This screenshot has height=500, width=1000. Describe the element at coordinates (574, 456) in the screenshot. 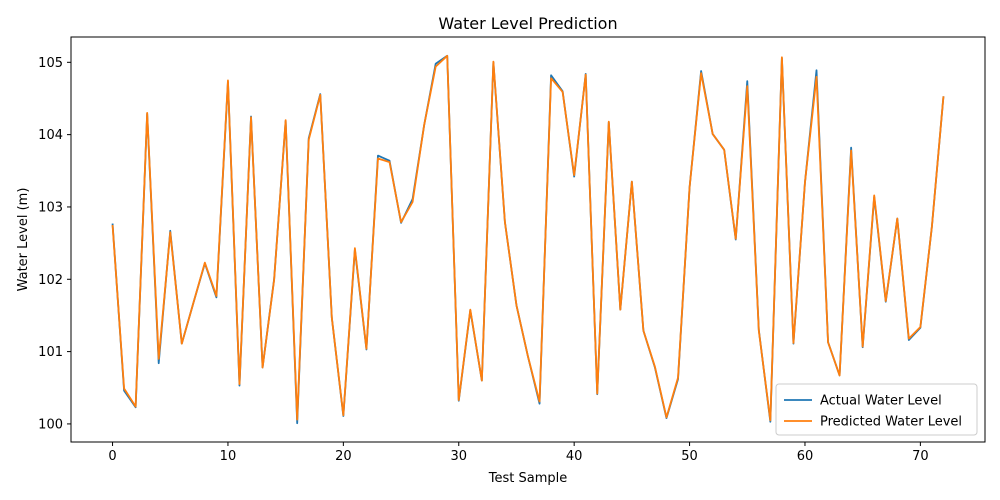

I see `x-tick-label: 40` at that location.